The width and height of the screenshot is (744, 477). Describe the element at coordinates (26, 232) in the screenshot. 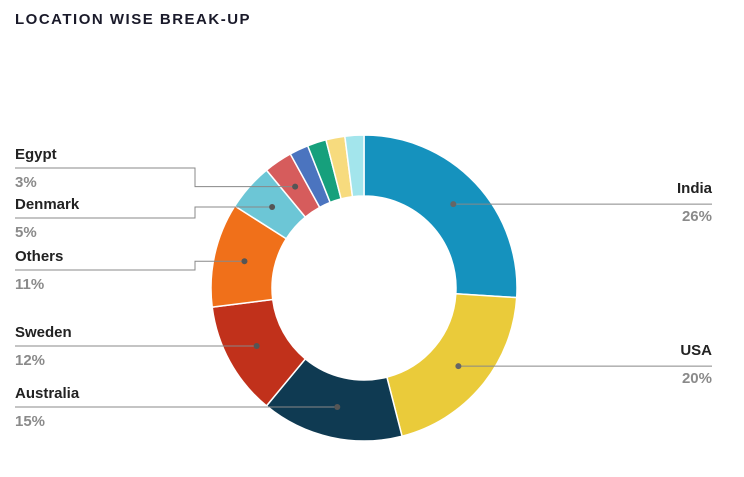

I see `value-label: 5%` at that location.